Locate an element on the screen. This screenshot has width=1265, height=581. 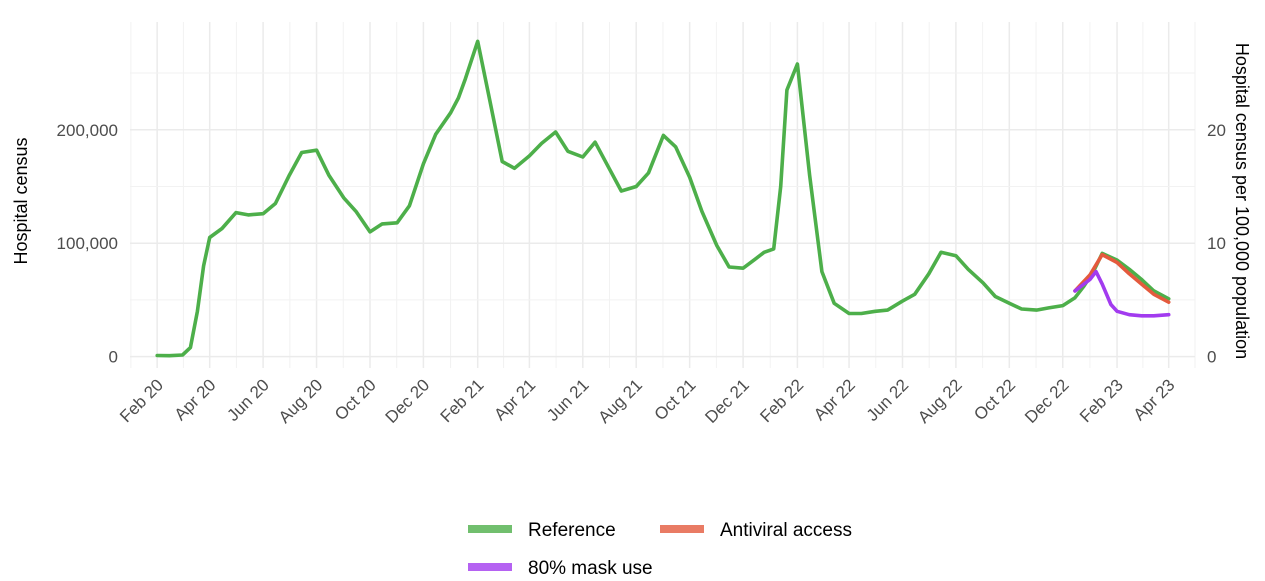
x-tick-label: Apr 20 is located at coordinates (195, 399).